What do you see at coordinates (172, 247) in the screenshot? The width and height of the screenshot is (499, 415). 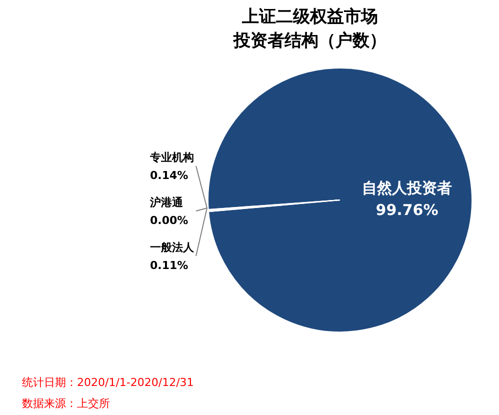 I see `slice-label: 一般法人` at bounding box center [172, 247].